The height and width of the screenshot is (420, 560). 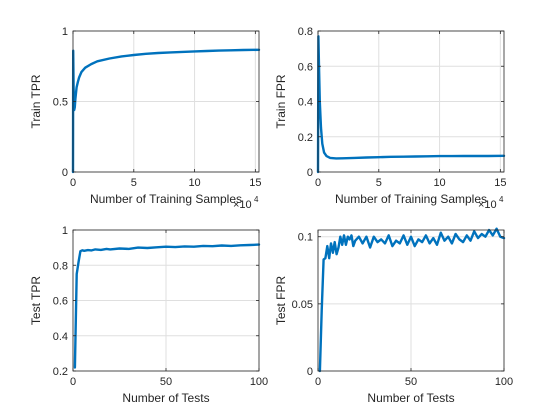 What do you see at coordinates (36, 101) in the screenshot?
I see `y-axis-label: Train TPR` at bounding box center [36, 101].